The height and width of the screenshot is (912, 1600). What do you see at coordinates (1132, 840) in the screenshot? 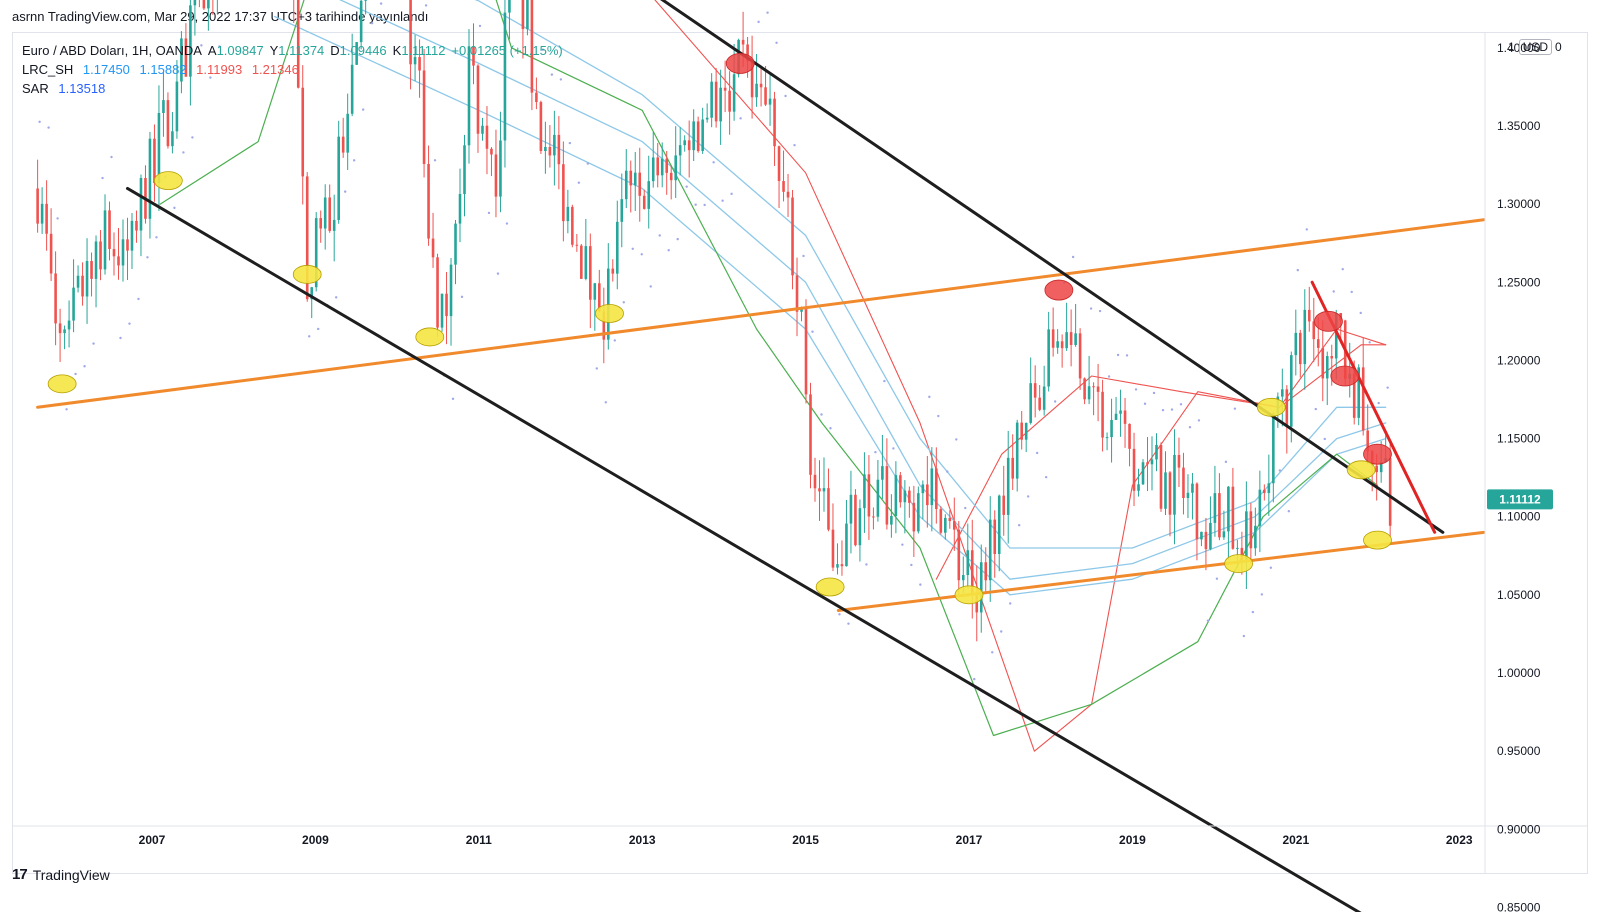
I see `time-tick-label: 2019` at bounding box center [1132, 840].